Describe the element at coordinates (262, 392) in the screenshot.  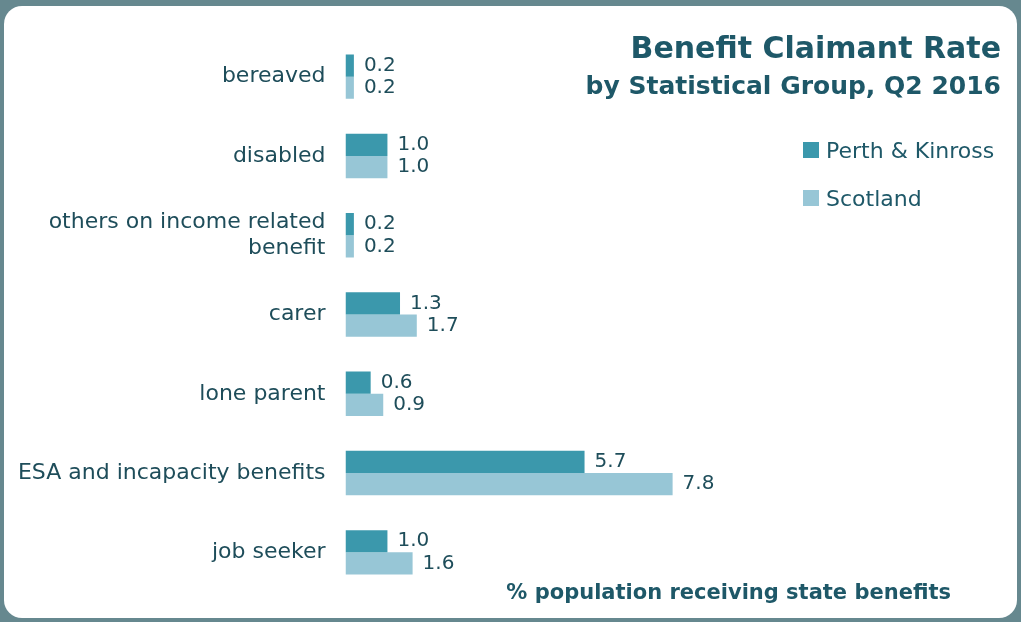
I see `y-tick-label: lone parent` at that location.